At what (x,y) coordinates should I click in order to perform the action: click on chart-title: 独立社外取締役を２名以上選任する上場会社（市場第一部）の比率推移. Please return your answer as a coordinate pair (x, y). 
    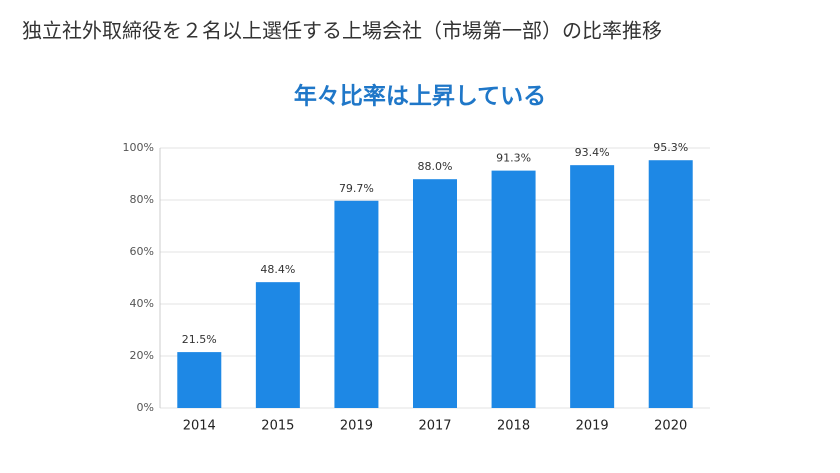
    Looking at the image, I should click on (342, 31).